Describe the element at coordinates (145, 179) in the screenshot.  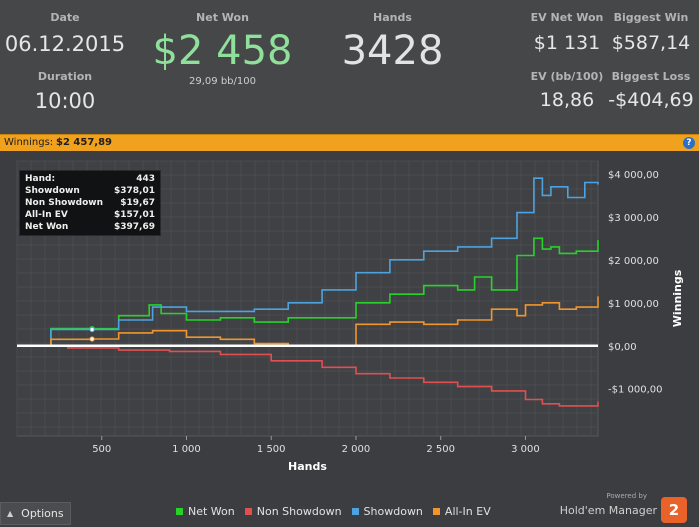
I see `tooltip-value: 443` at that location.